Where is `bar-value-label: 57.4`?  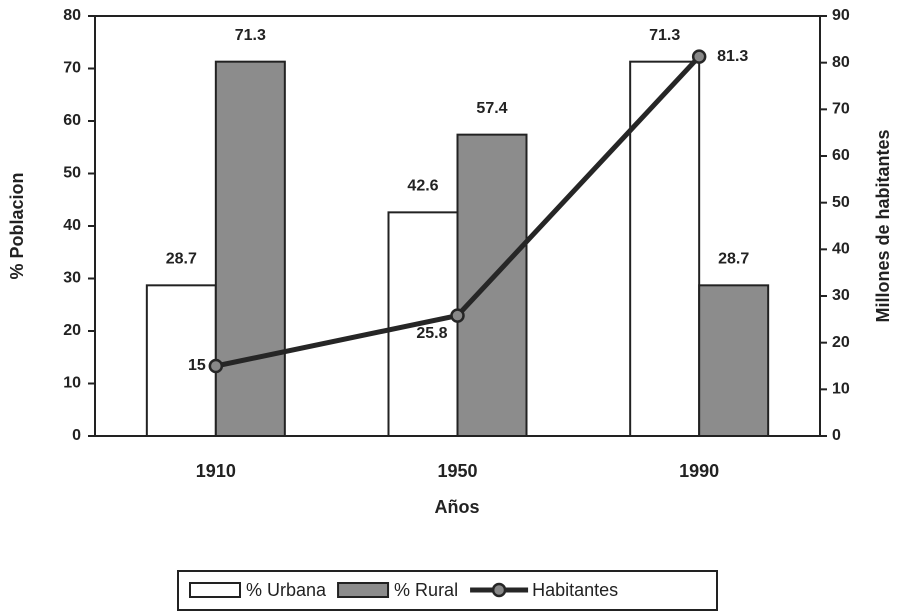 bar-value-label: 57.4 is located at coordinates (491, 108).